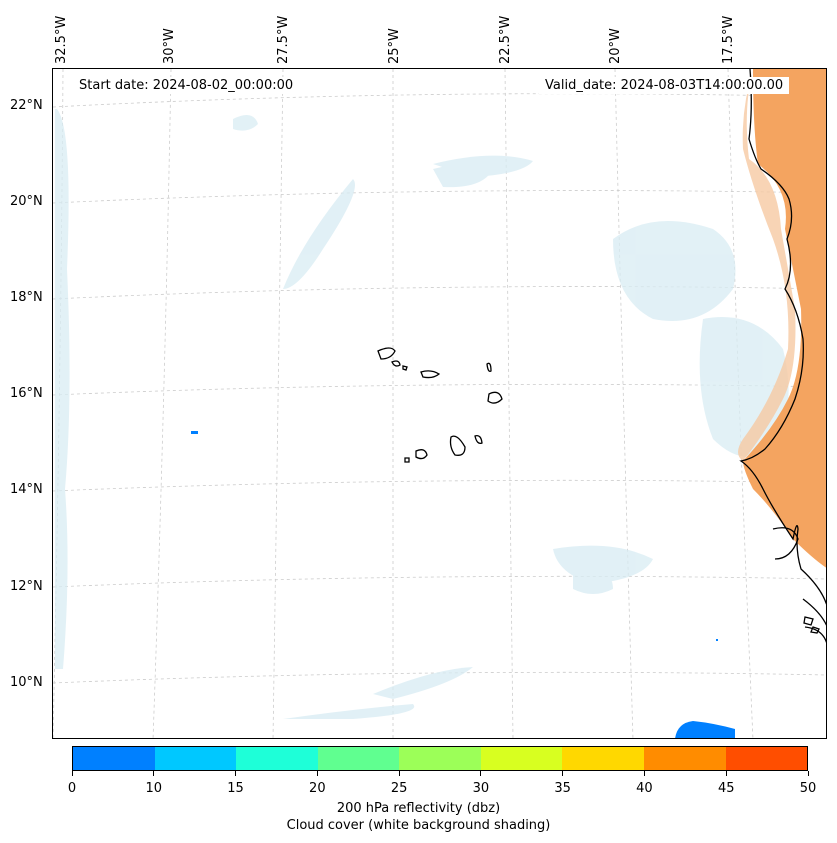 The width and height of the screenshot is (837, 843). Describe the element at coordinates (62, 389) in the screenshot. I see `cloud-band-west` at that location.